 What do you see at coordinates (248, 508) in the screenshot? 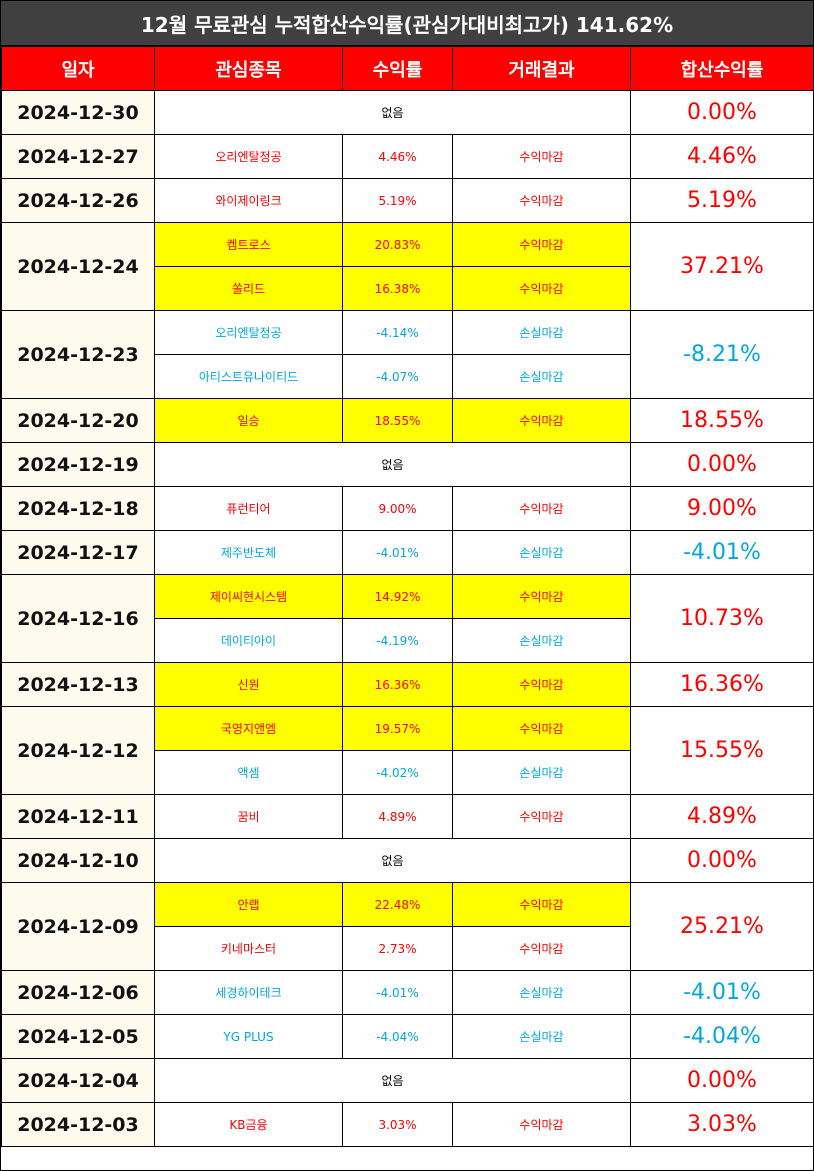
I see `stock-name-cell: 퓨런티어` at bounding box center [248, 508].